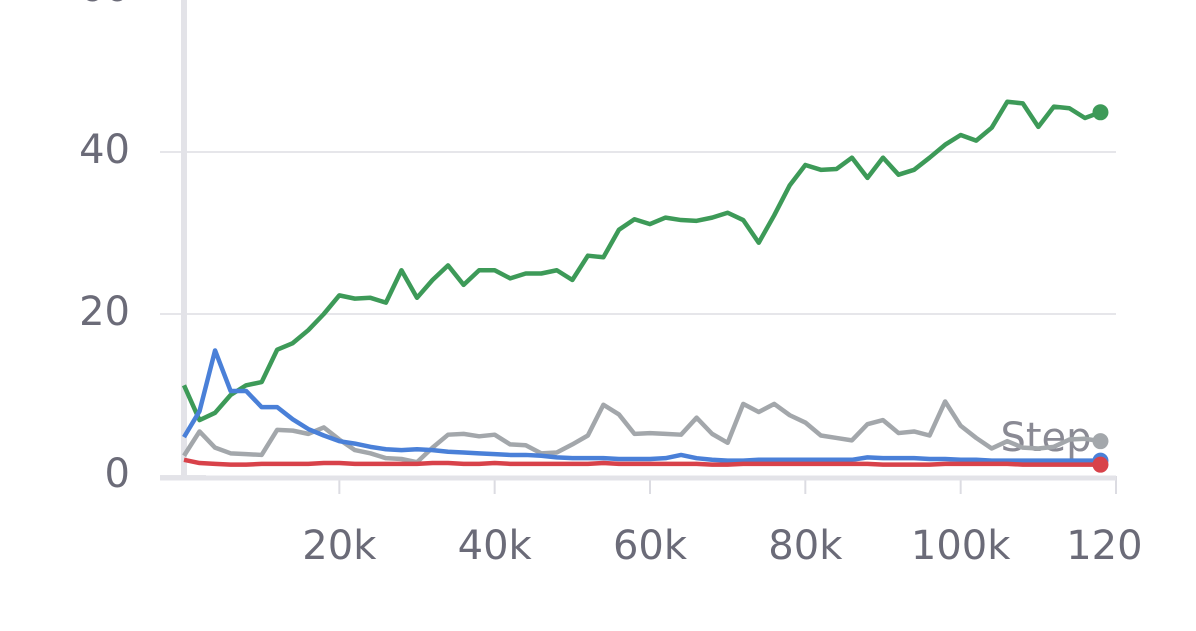 The width and height of the screenshot is (1196, 631). What do you see at coordinates (339, 546) in the screenshot?
I see `x-tick-label: 20k` at bounding box center [339, 546].